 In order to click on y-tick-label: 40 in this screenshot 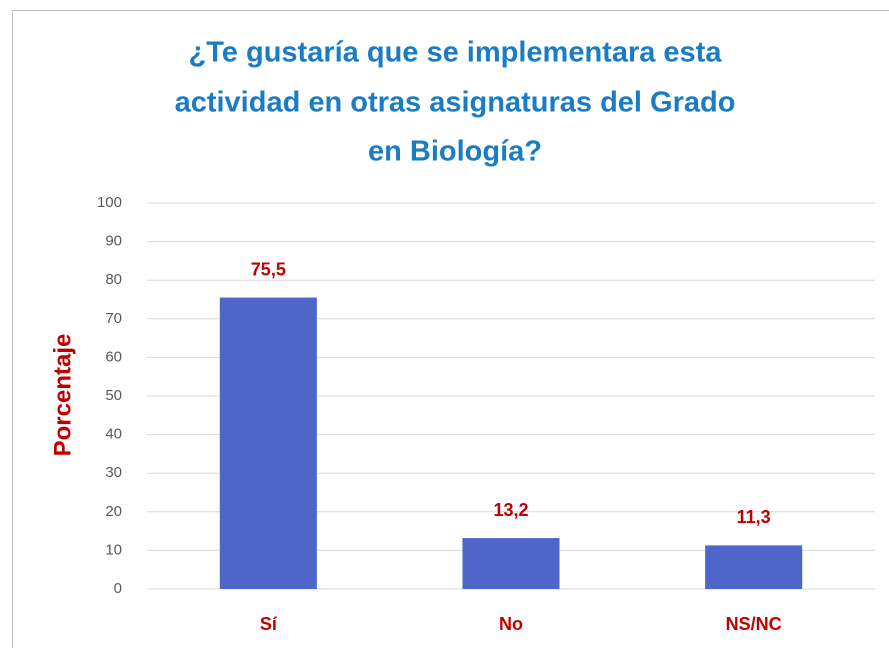, I will do `click(113, 434)`.